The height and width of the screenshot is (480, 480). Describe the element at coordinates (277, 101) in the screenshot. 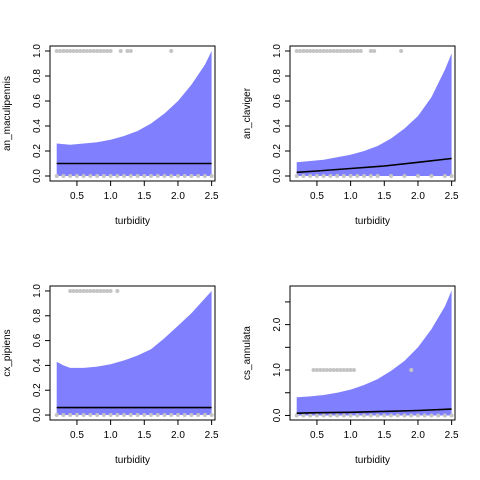

I see `y-tick-label: 0.6` at that location.